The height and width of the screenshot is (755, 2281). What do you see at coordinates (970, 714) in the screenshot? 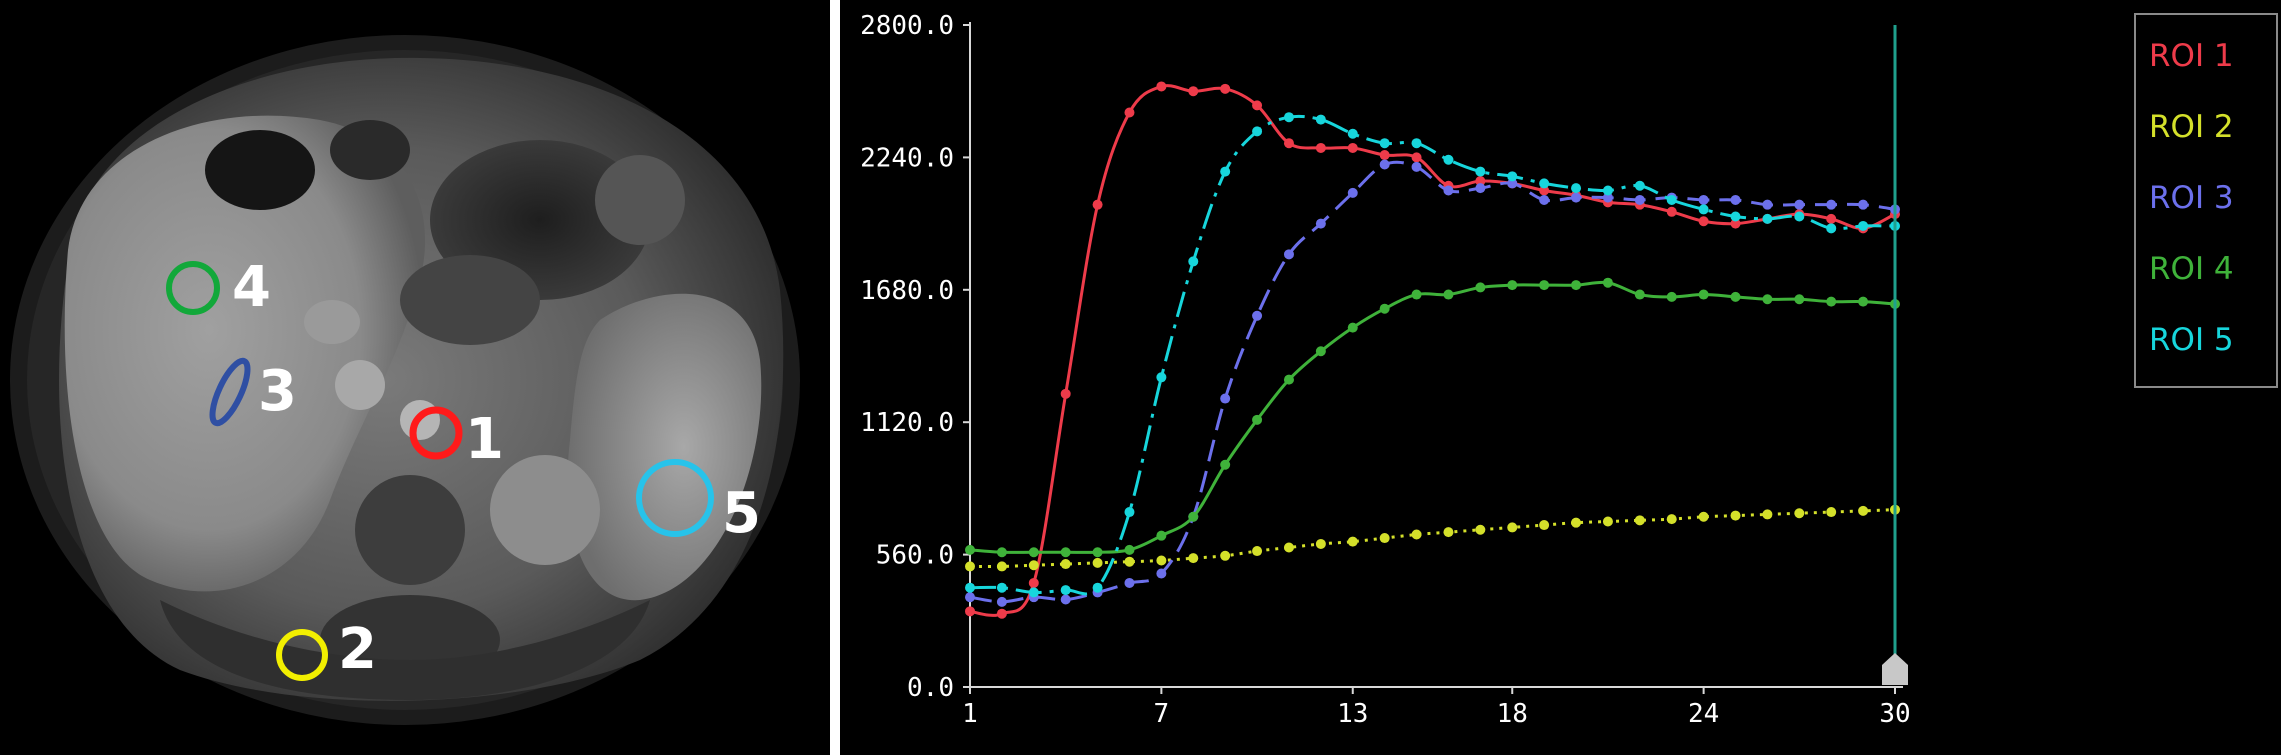
I see `x-tick-label: 1` at bounding box center [970, 714].